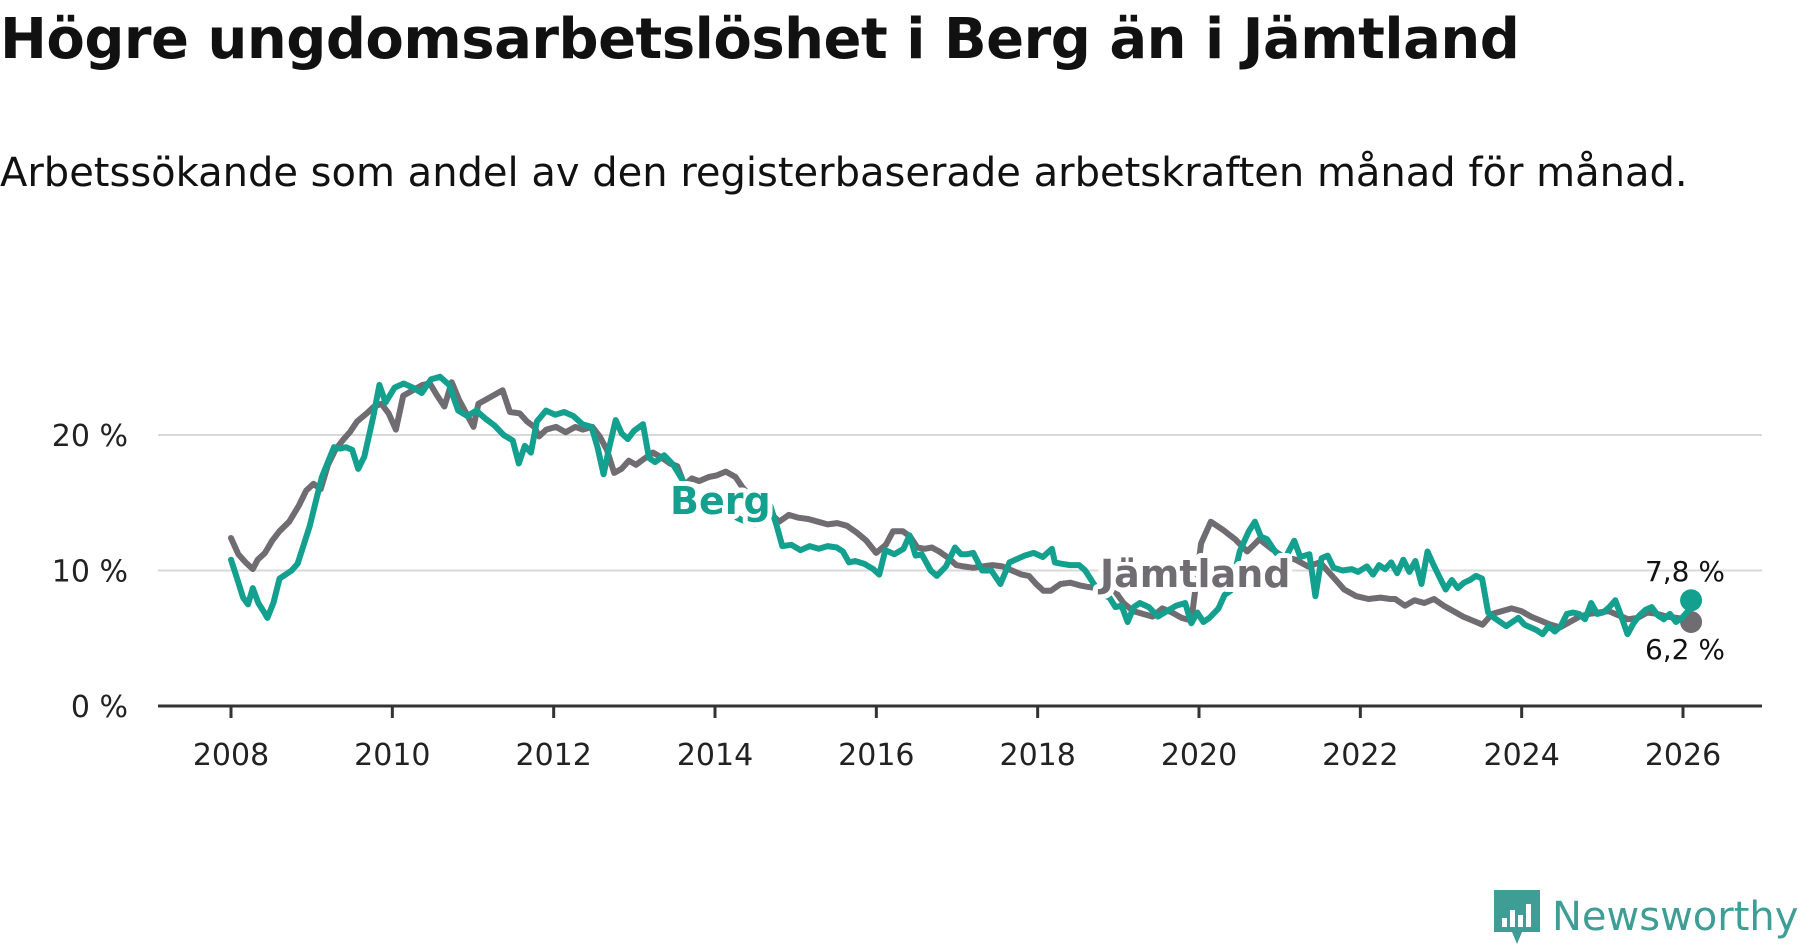 Image resolution: width=1800 pixels, height=948 pixels. Describe the element at coordinates (1685, 571) in the screenshot. I see `end-label-berg: 7,8 %` at that location.